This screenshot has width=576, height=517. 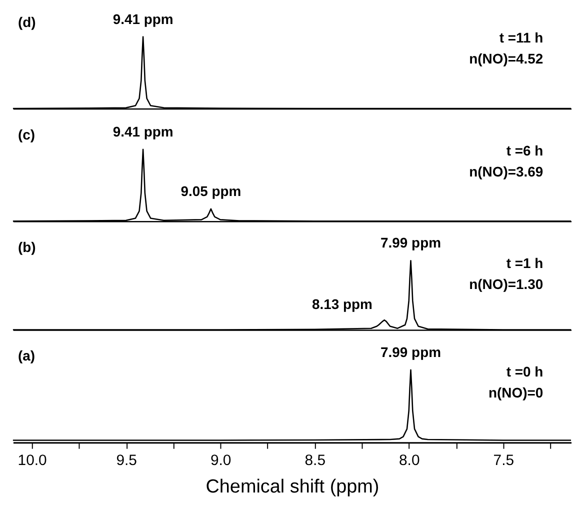 What do you see at coordinates (315, 460) in the screenshot?
I see `x-tick-label: 8.5` at bounding box center [315, 460].